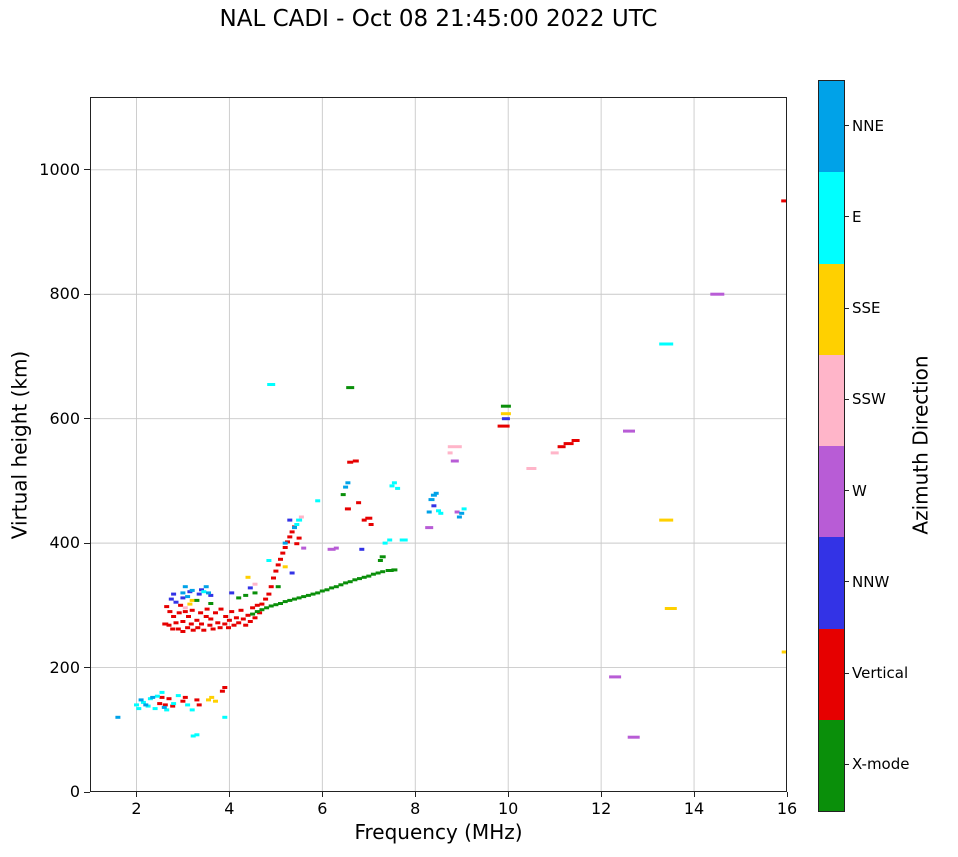  I want to click on colorbar-label-nne: NNE, so click(868, 125).